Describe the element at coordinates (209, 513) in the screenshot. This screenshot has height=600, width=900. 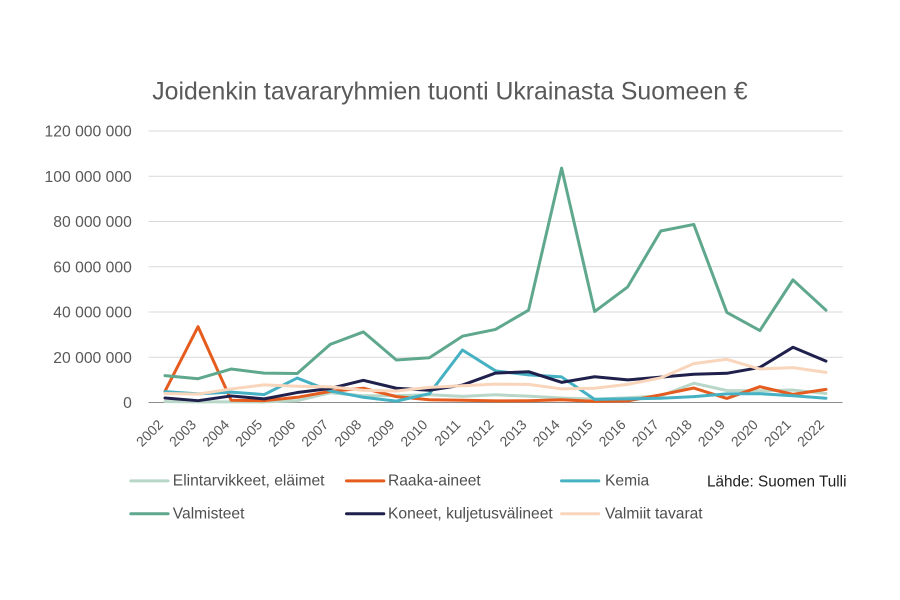
I see `svg-text: Valmisteet` at that location.